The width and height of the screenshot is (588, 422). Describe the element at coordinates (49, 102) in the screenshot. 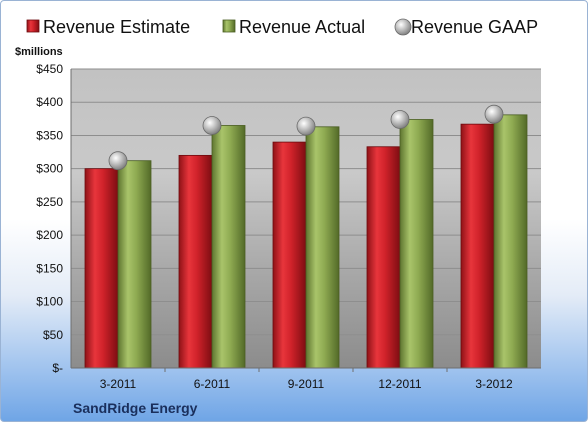

I see `y-tick-label: $400` at that location.